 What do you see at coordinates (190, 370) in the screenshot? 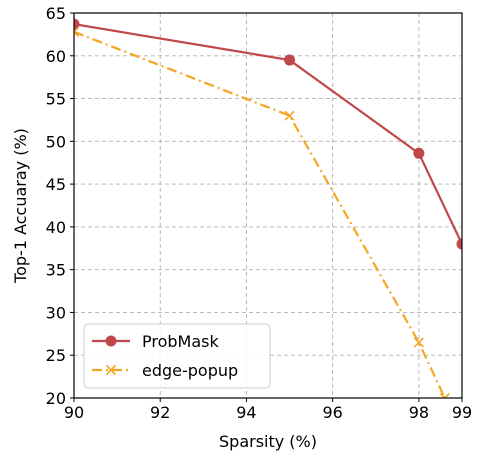
I see `legend-label: edge-popup` at bounding box center [190, 370].